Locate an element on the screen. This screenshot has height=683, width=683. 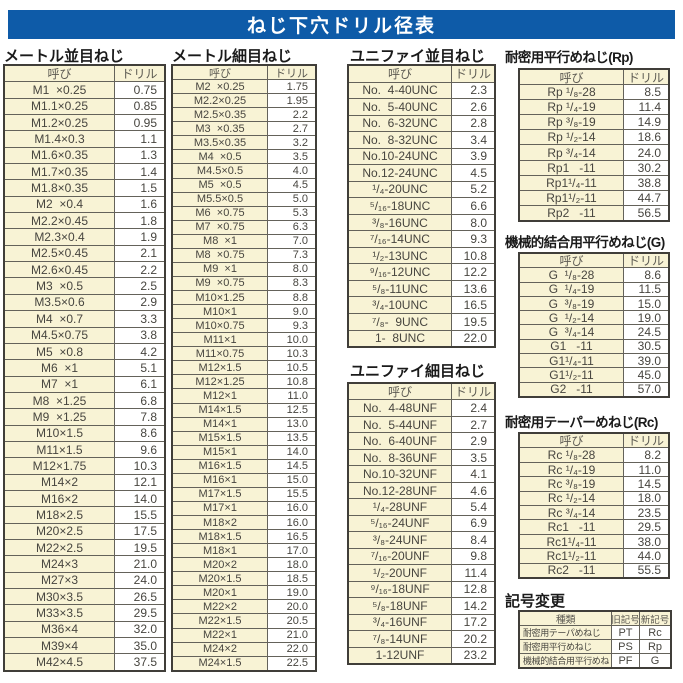
thread-name-cell: M15×1 is located at coordinates (220, 452).